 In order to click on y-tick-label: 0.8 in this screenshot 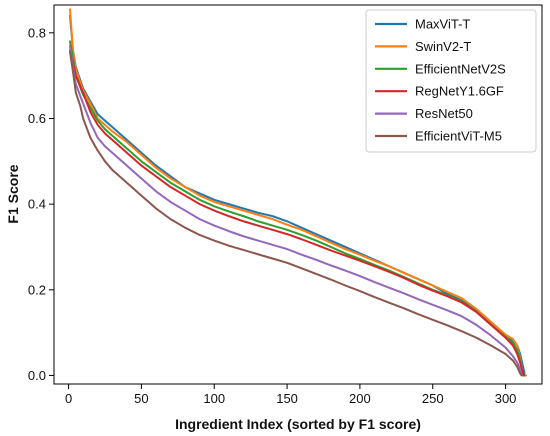, I will do `click(37, 32)`.